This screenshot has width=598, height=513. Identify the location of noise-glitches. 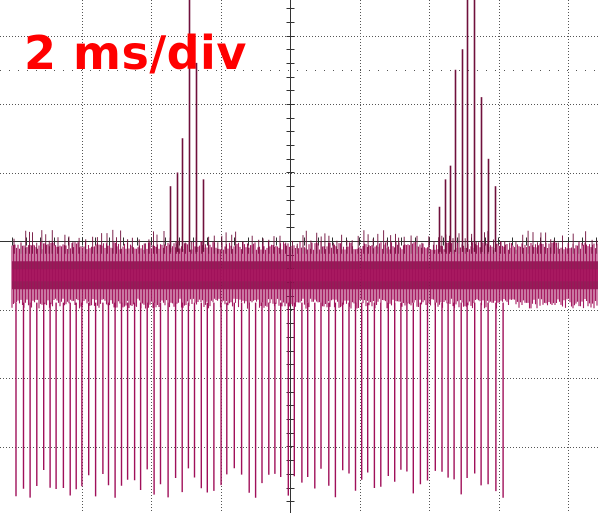
(305, 241).